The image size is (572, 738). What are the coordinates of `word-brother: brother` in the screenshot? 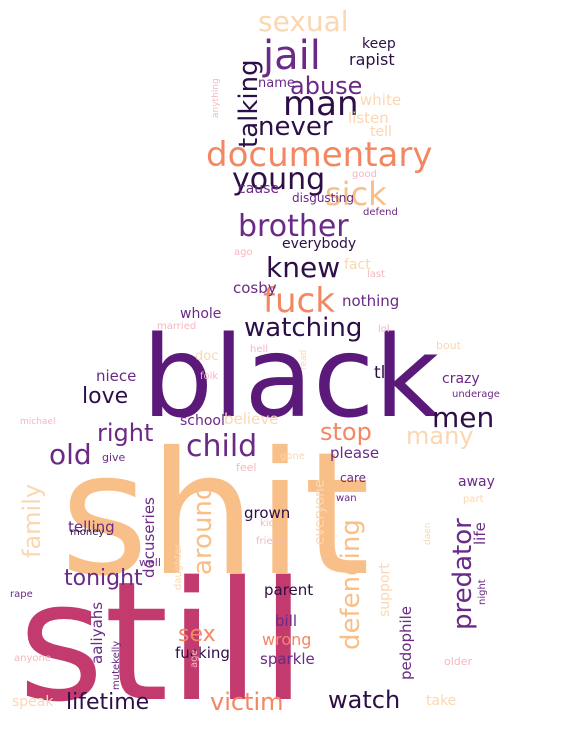 It's located at (293, 226).